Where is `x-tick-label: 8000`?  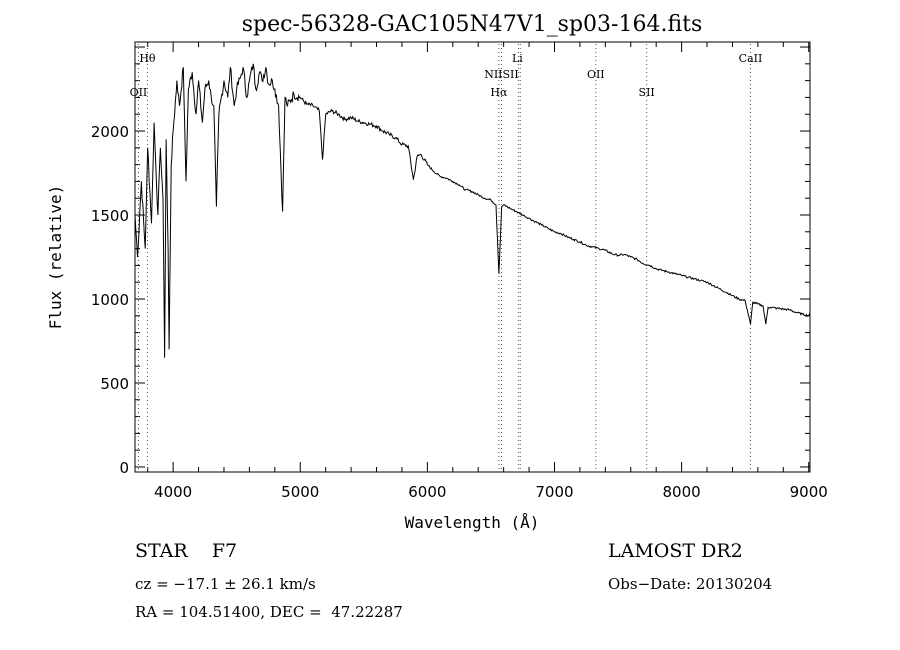
x-tick-label: 8000 is located at coordinates (682, 492).